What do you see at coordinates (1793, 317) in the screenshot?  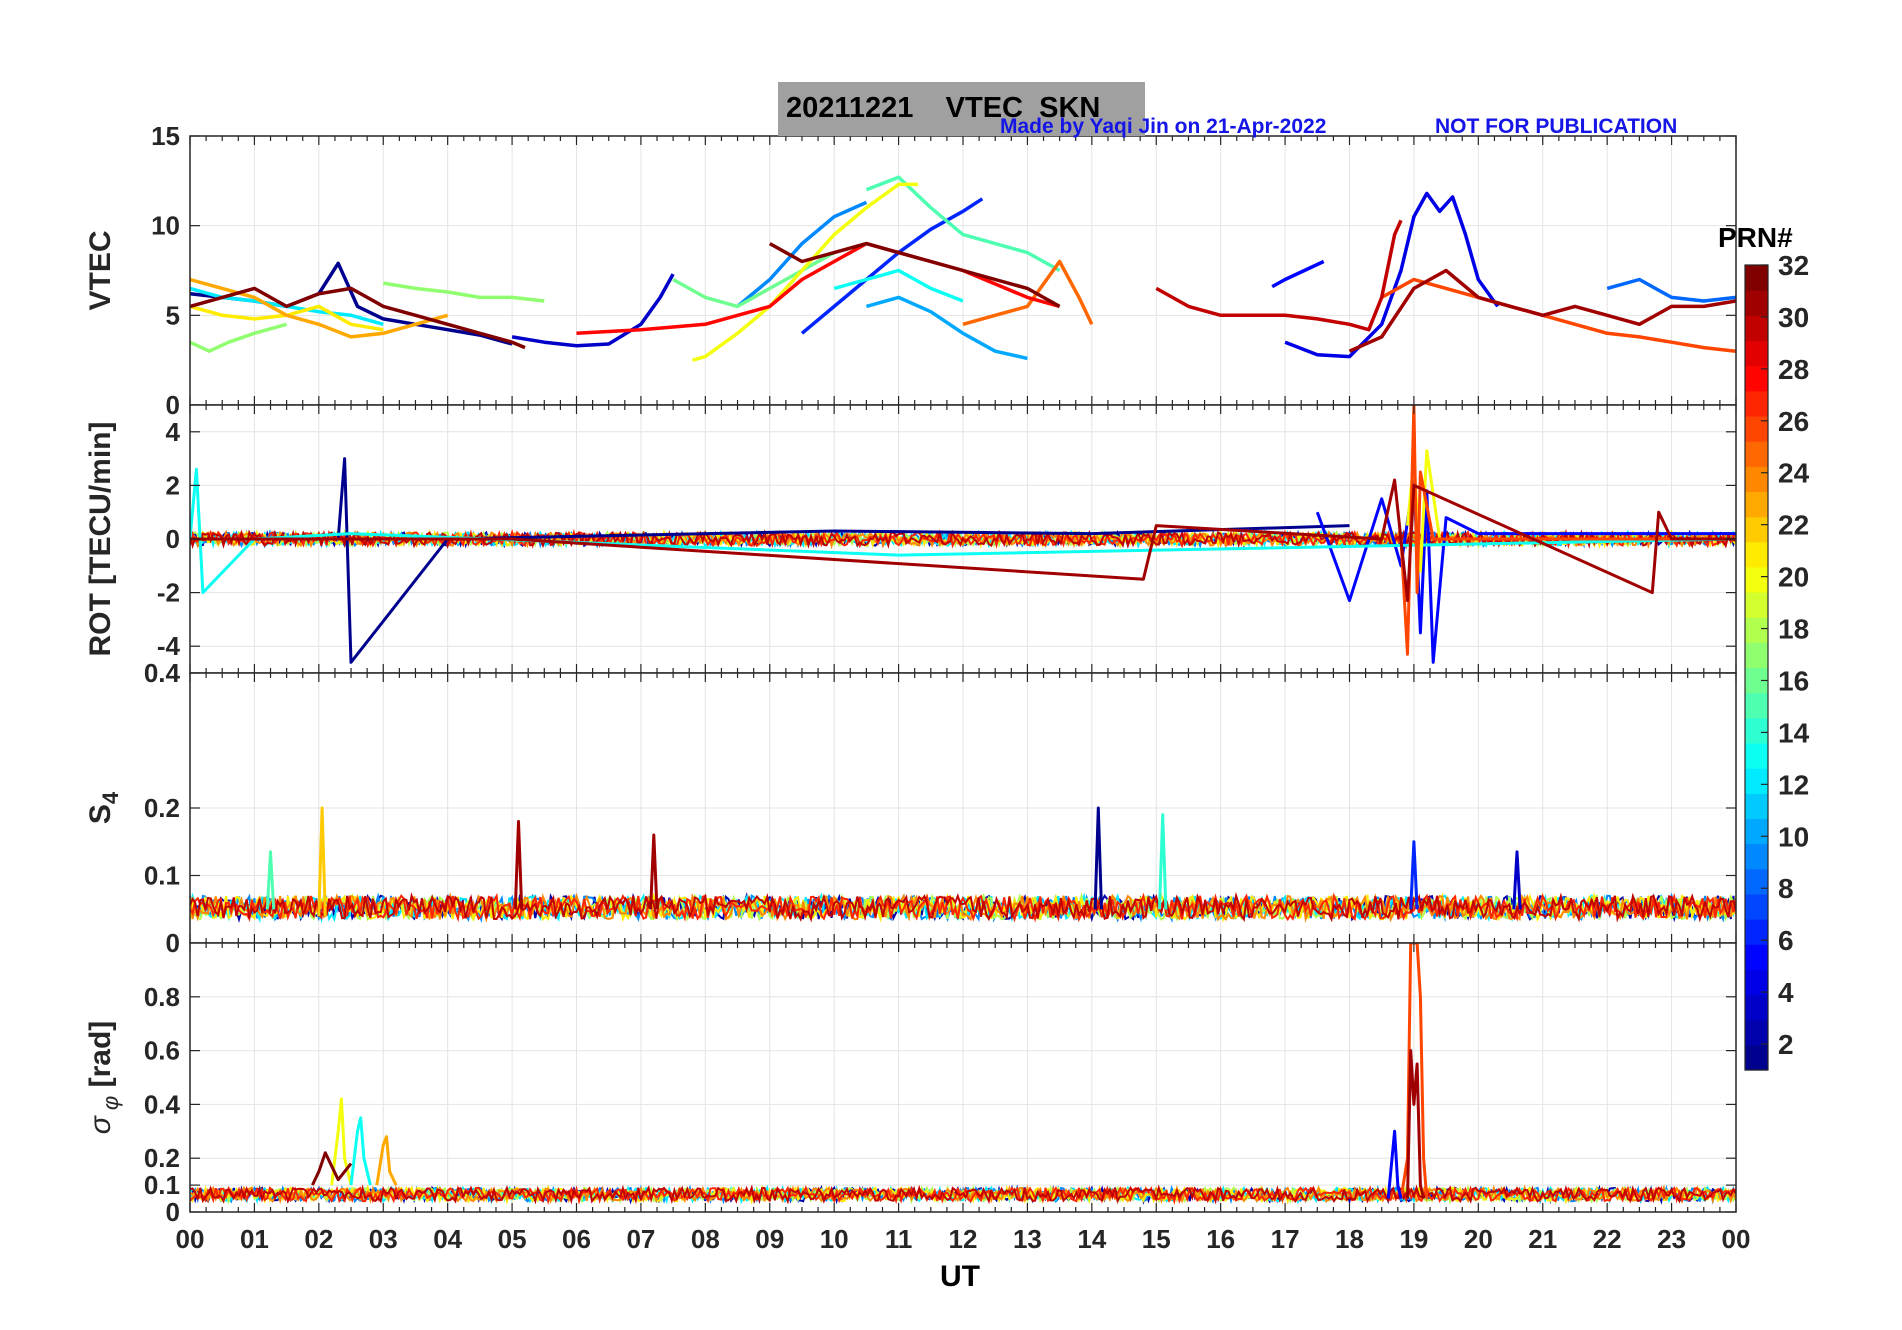 I see `colorbar-tick-label: 30` at bounding box center [1793, 317].